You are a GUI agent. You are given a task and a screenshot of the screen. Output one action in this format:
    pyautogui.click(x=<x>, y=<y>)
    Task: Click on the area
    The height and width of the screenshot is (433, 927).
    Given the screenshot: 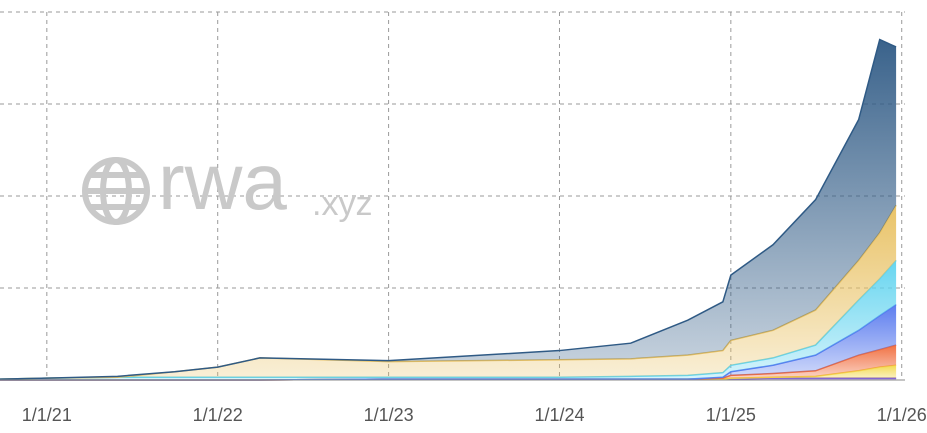 What is the action you would take?
    pyautogui.click(x=448, y=362)
    